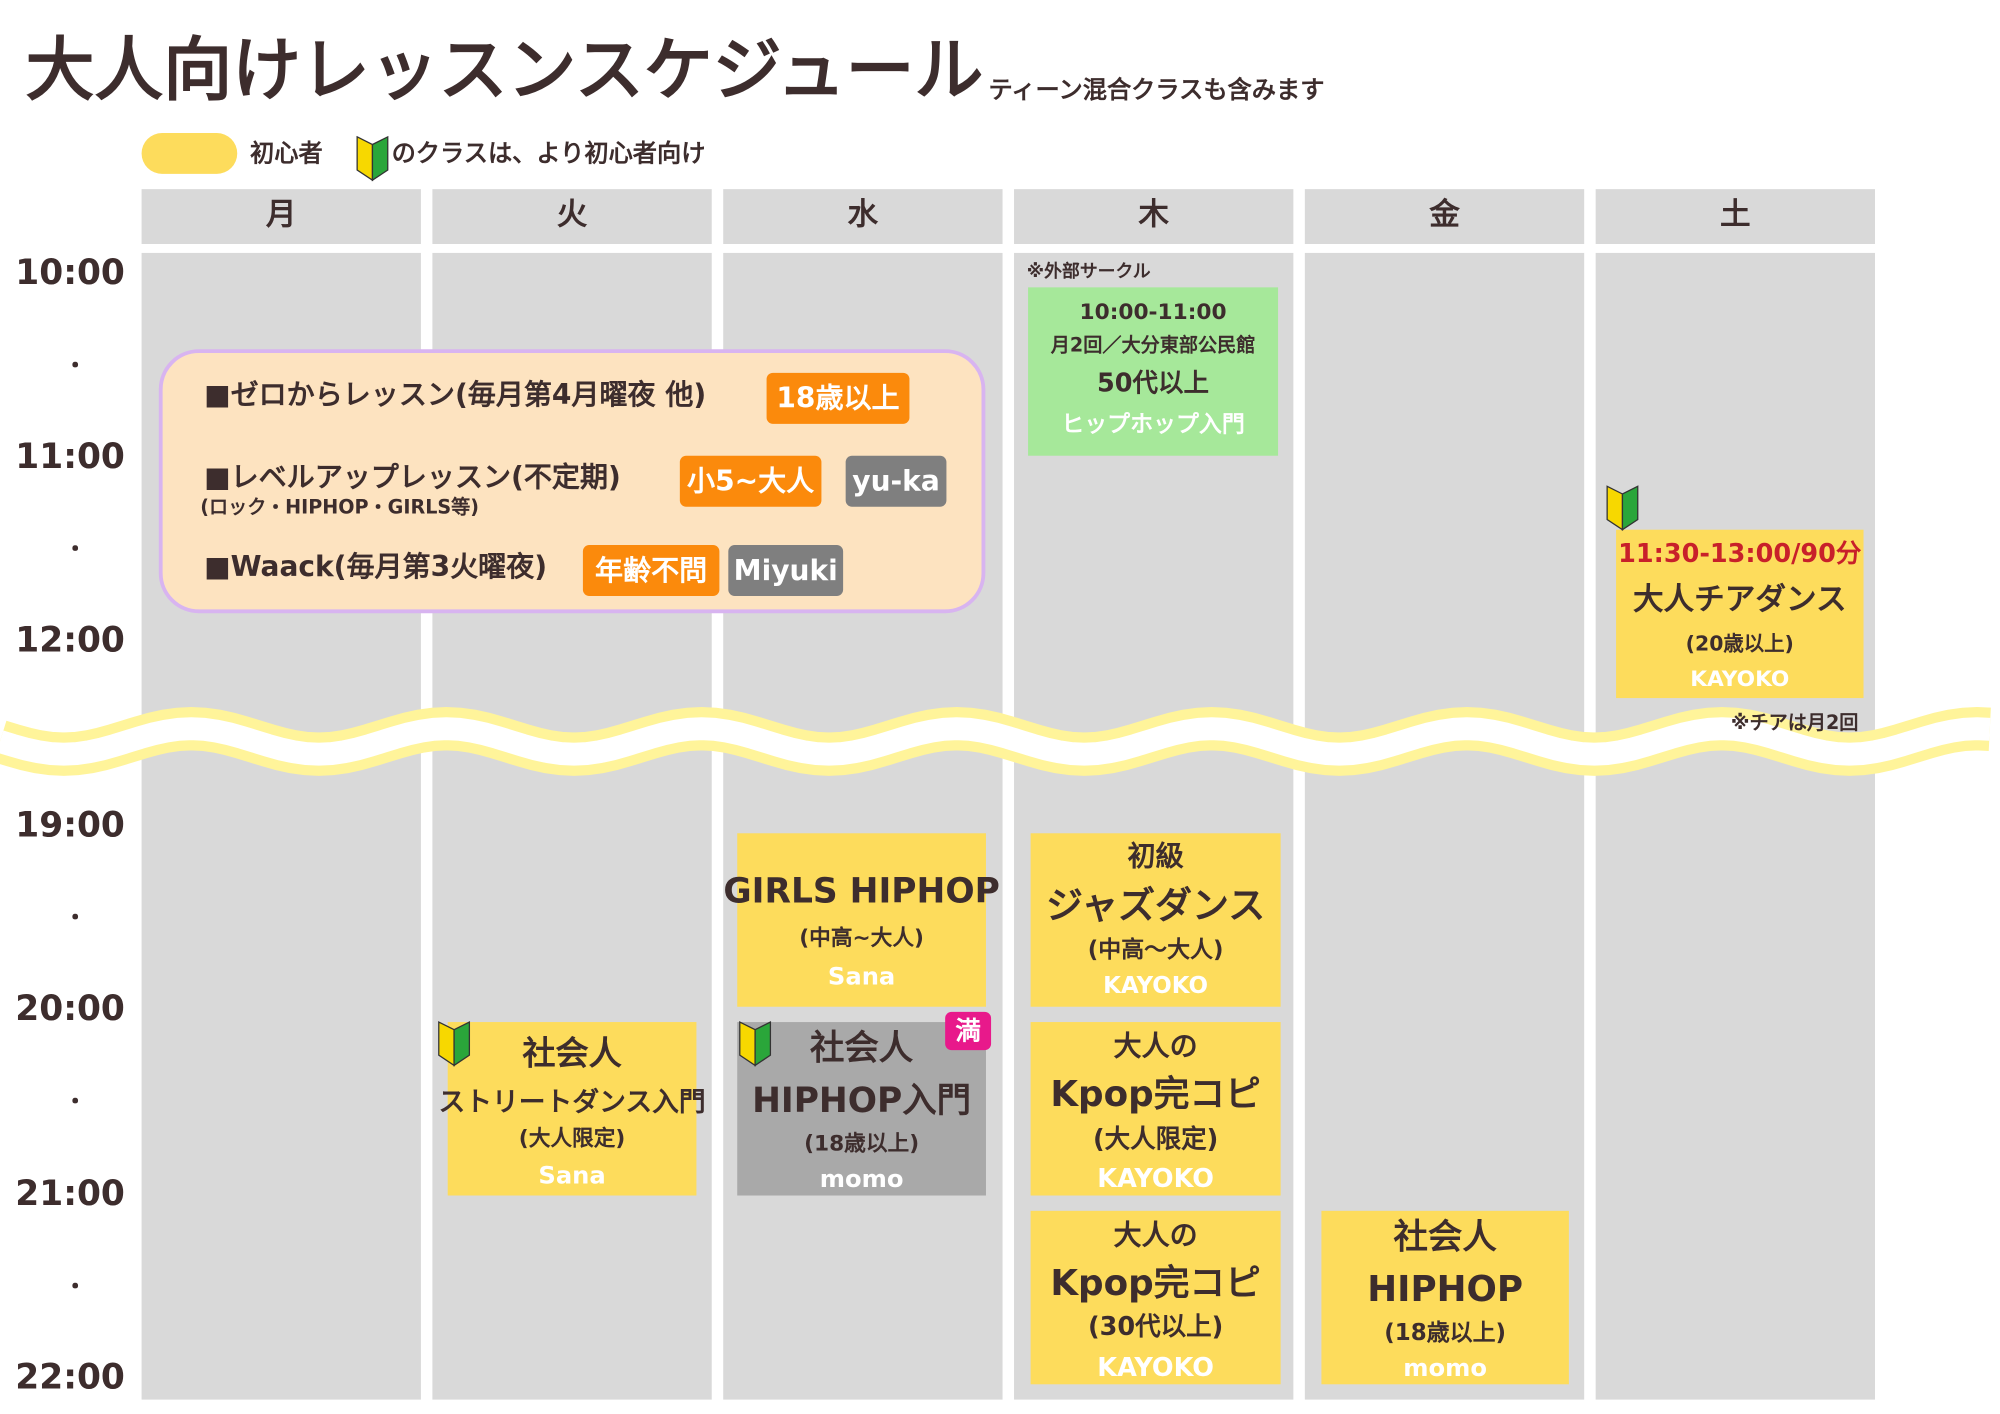  Describe the element at coordinates (1740, 643) in the screenshot. I see `class-line: (20歳以上)` at that location.